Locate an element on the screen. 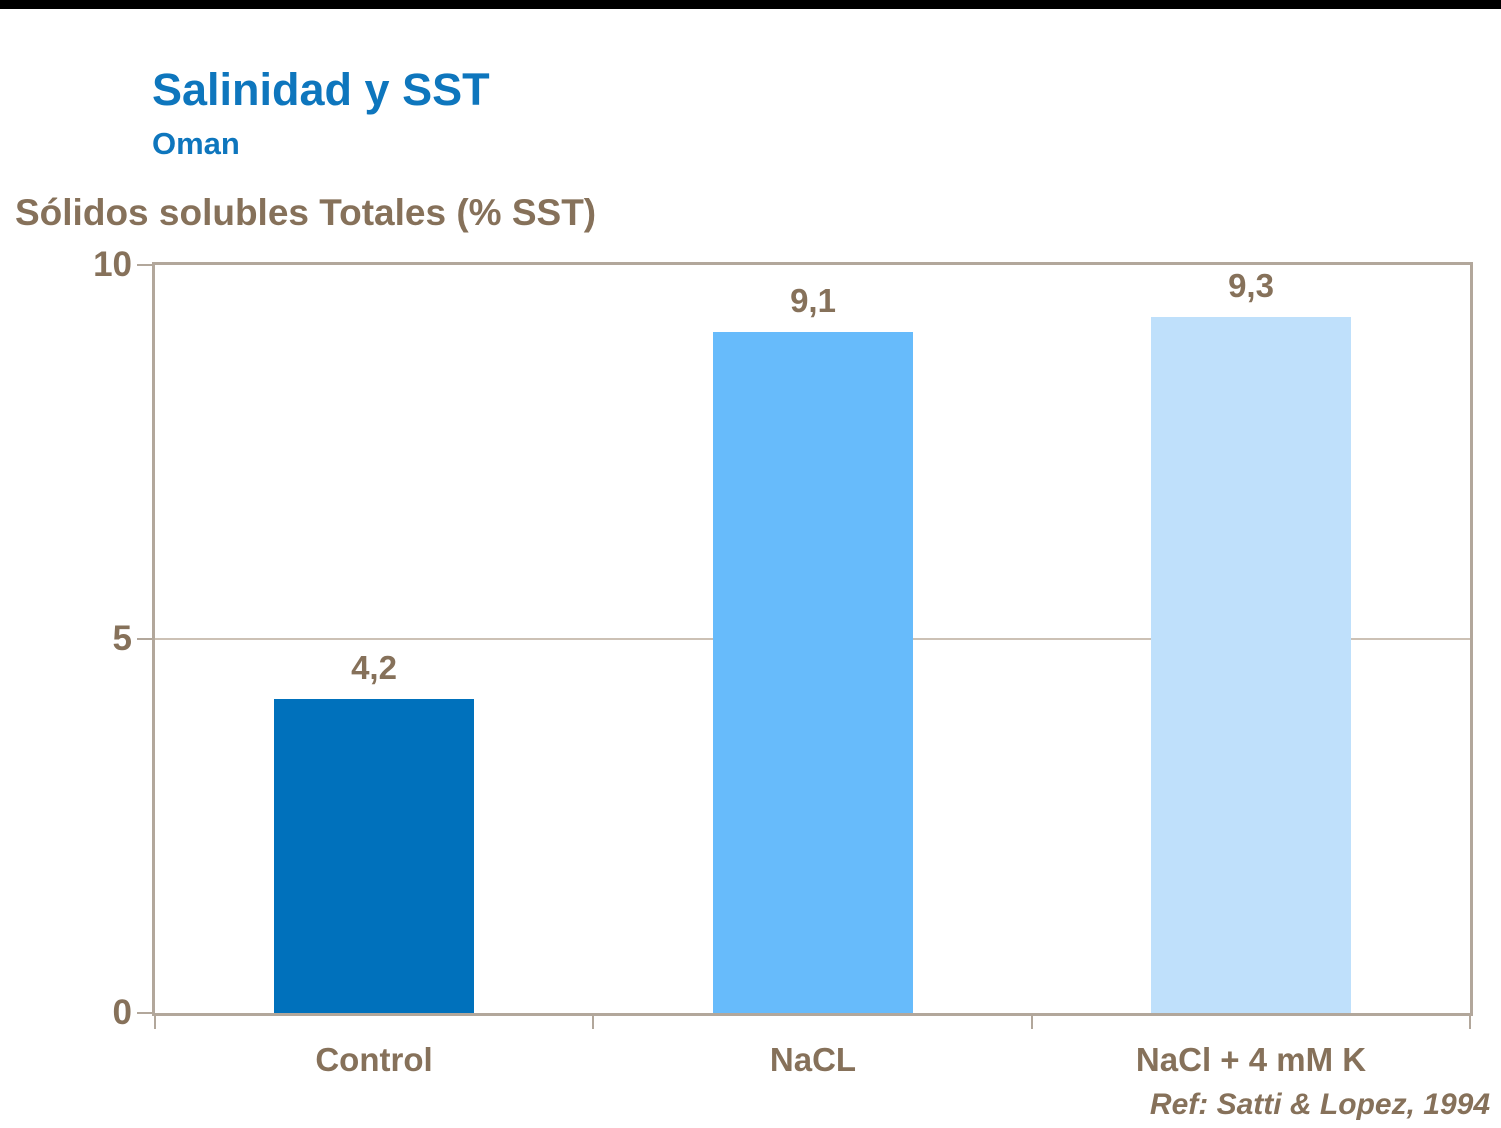  value-label-nacl: 9,1 is located at coordinates (813, 300).